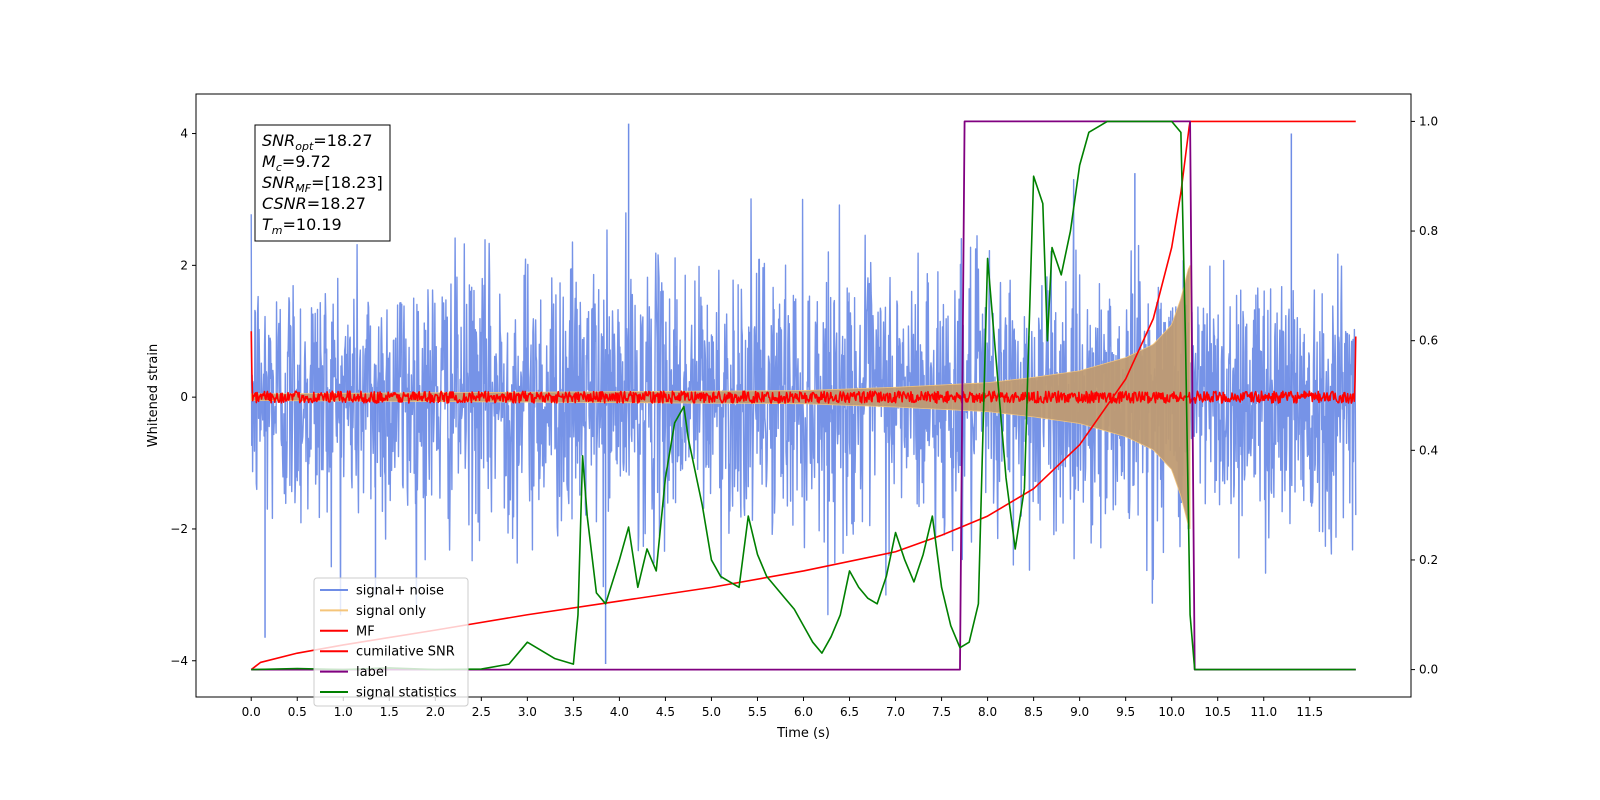 The height and width of the screenshot is (800, 1600). What do you see at coordinates (184, 134) in the screenshot?
I see `y-tick-label: 4` at bounding box center [184, 134].